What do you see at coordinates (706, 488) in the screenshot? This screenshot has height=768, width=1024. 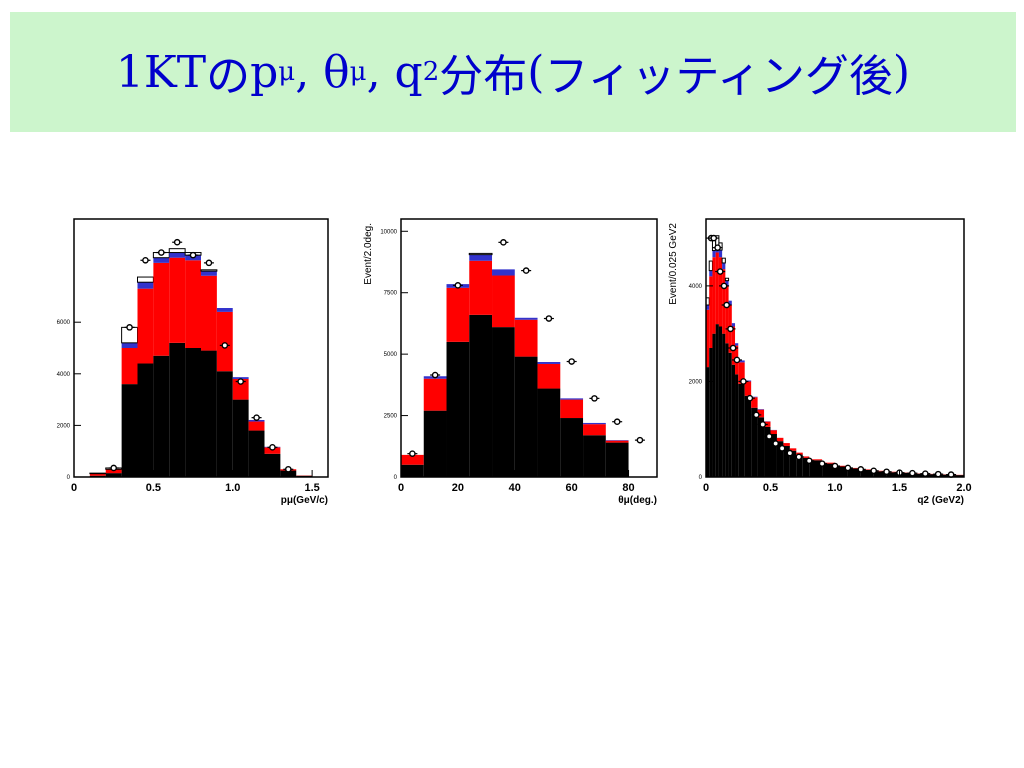 I see `x-tick-label: 0` at bounding box center [706, 488].